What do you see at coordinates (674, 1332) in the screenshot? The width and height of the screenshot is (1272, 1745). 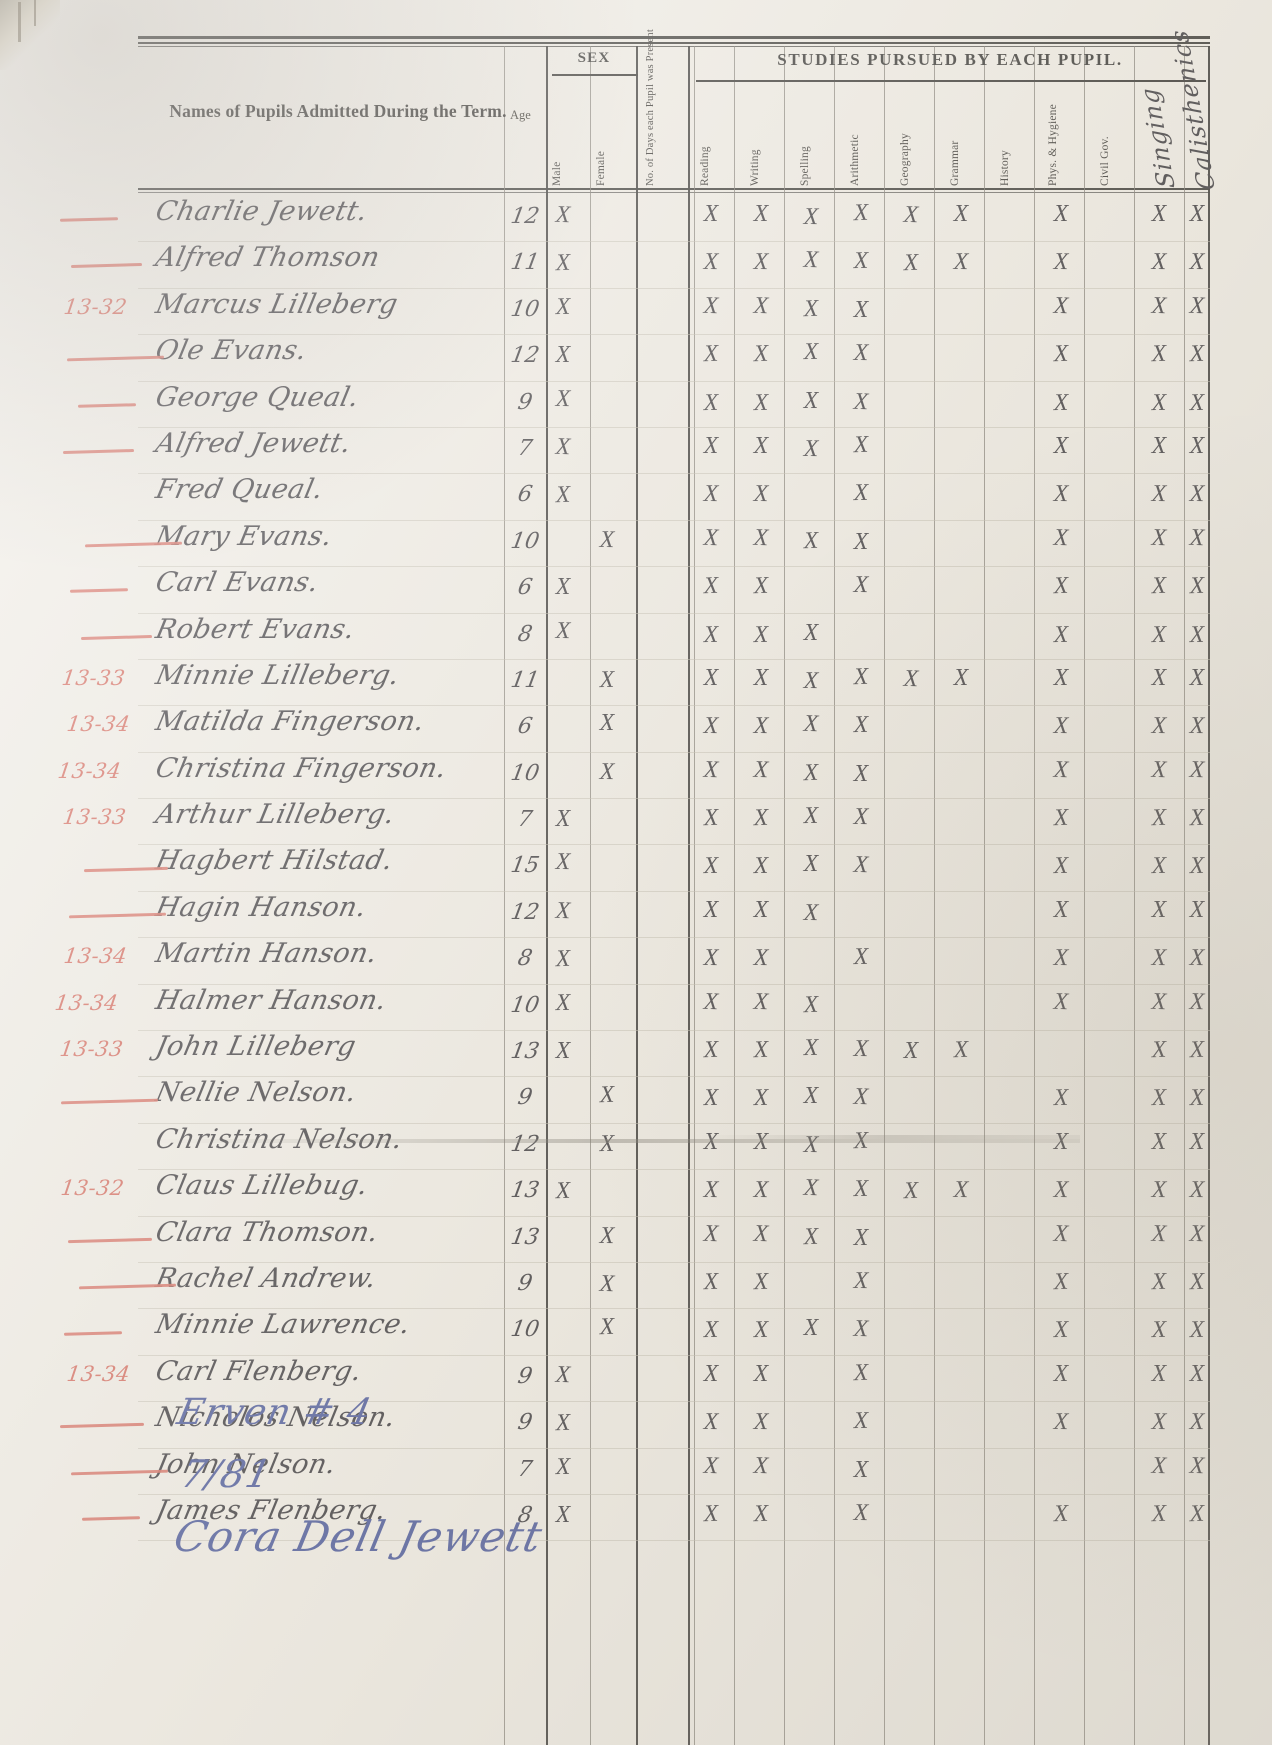 I see `table-row: Minnie Lawrence. 10 X X X X X X X X` at bounding box center [674, 1332].